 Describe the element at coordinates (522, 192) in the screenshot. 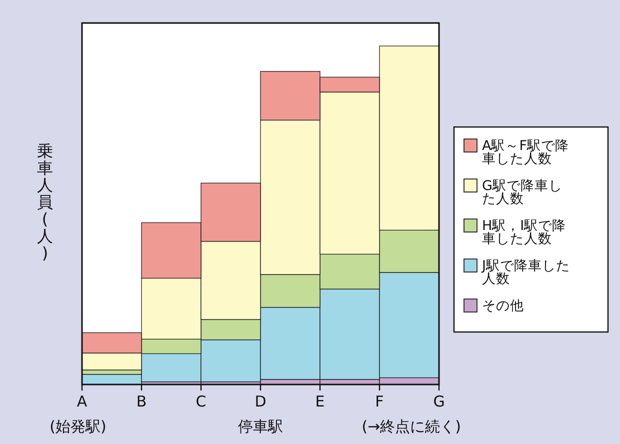

I see `legend-label: G駅で降車した人数` at that location.